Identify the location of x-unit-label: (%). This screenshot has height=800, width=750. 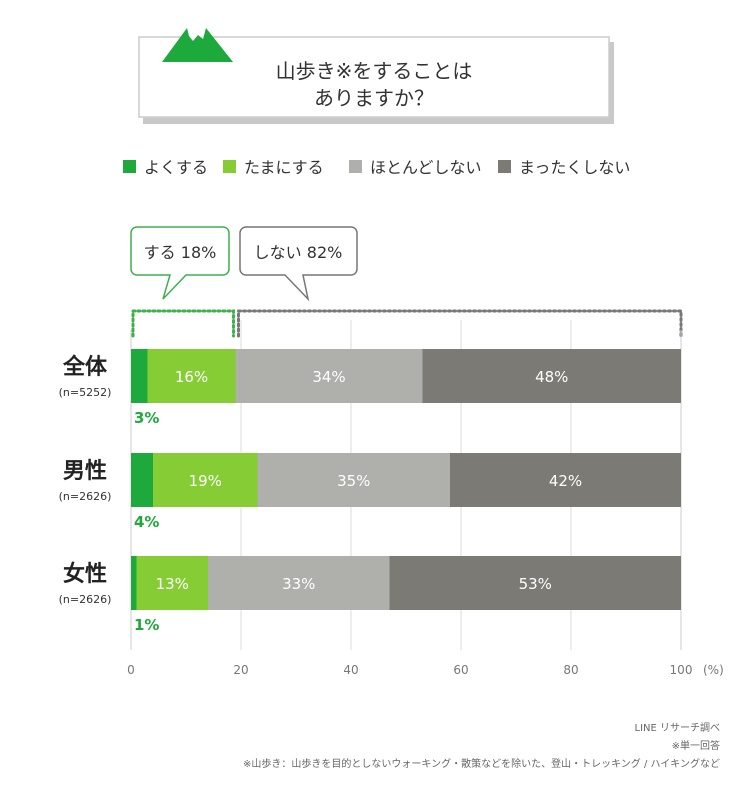
(713, 670).